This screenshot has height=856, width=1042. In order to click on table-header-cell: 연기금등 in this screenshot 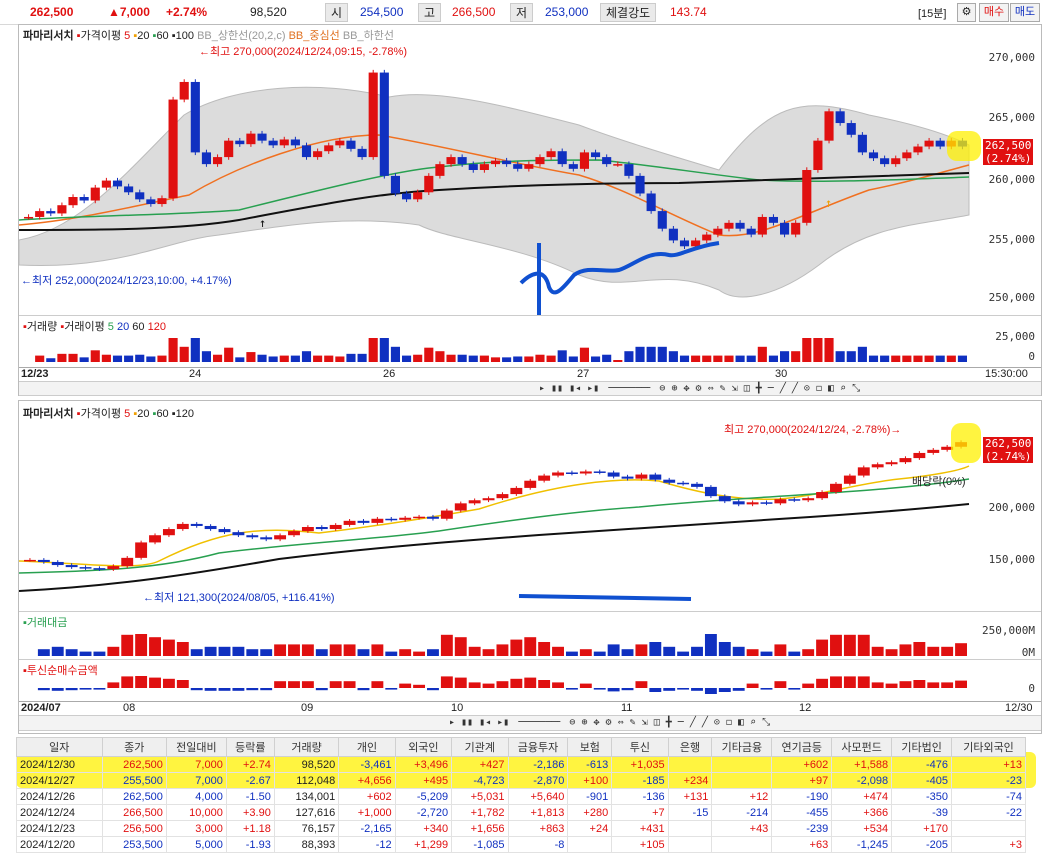, I will do `click(802, 747)`.